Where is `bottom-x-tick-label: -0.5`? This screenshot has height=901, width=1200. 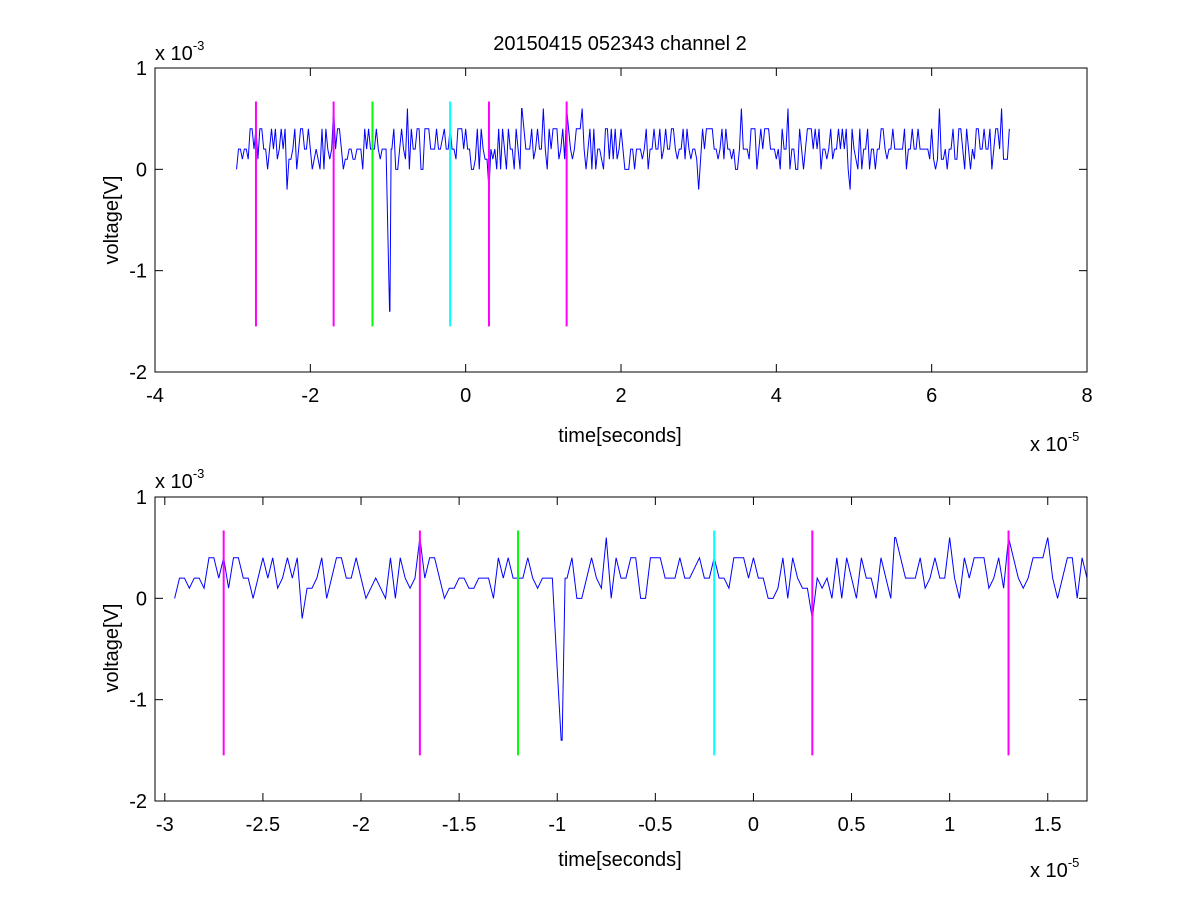
bottom-x-tick-label: -0.5 is located at coordinates (655, 825).